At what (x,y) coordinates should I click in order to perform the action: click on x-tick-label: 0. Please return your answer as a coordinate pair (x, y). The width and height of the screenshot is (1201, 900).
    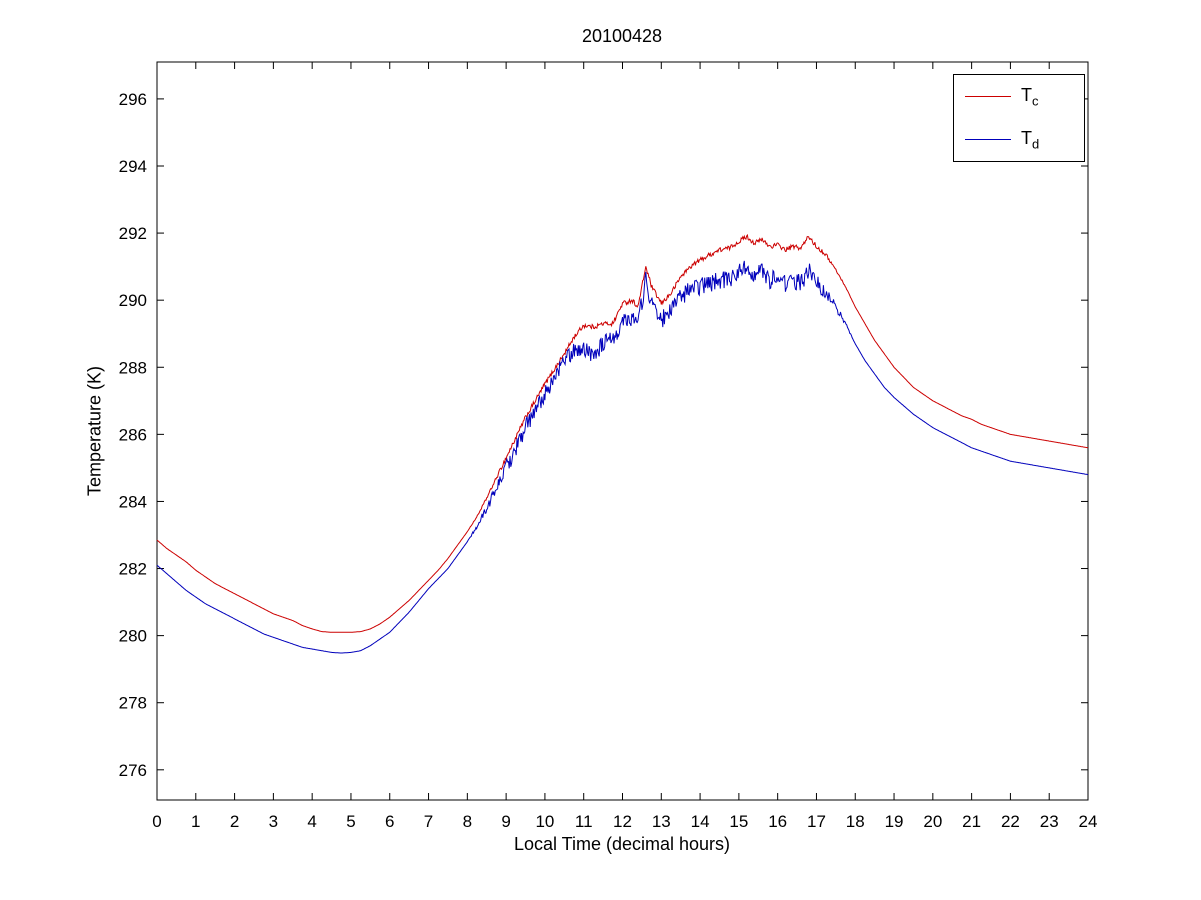
    Looking at the image, I should click on (156, 821).